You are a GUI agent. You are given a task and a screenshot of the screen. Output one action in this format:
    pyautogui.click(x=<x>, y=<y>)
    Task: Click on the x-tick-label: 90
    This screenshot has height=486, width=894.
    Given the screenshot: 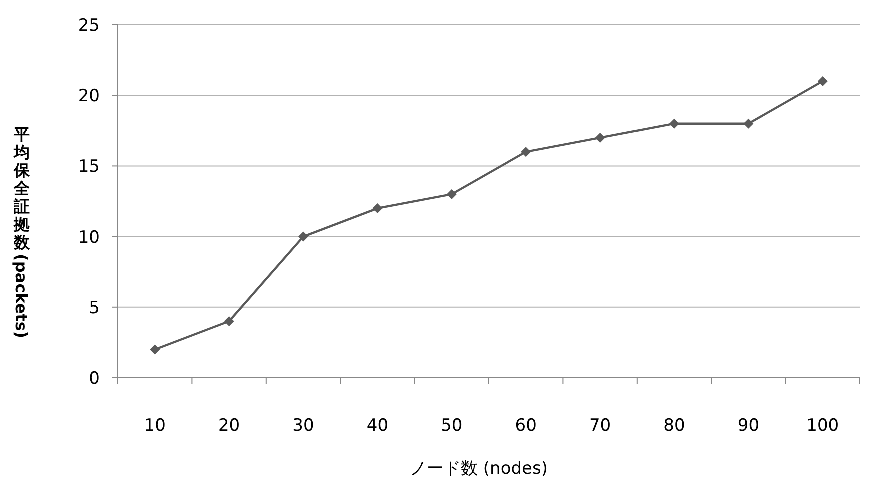 What is the action you would take?
    pyautogui.click(x=749, y=426)
    